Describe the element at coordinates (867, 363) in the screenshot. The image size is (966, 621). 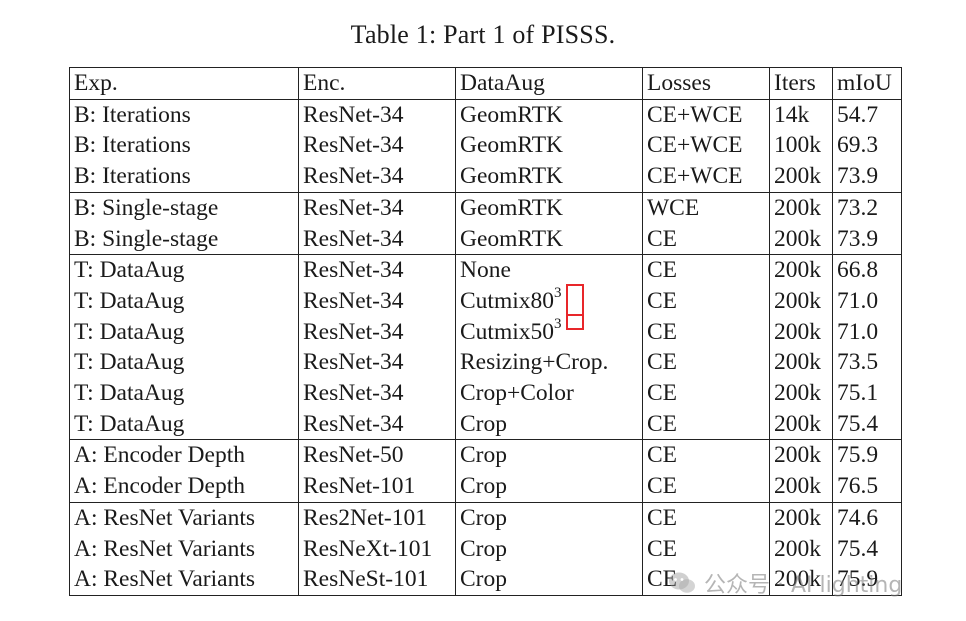
I see `miou-cell: 73.5` at that location.